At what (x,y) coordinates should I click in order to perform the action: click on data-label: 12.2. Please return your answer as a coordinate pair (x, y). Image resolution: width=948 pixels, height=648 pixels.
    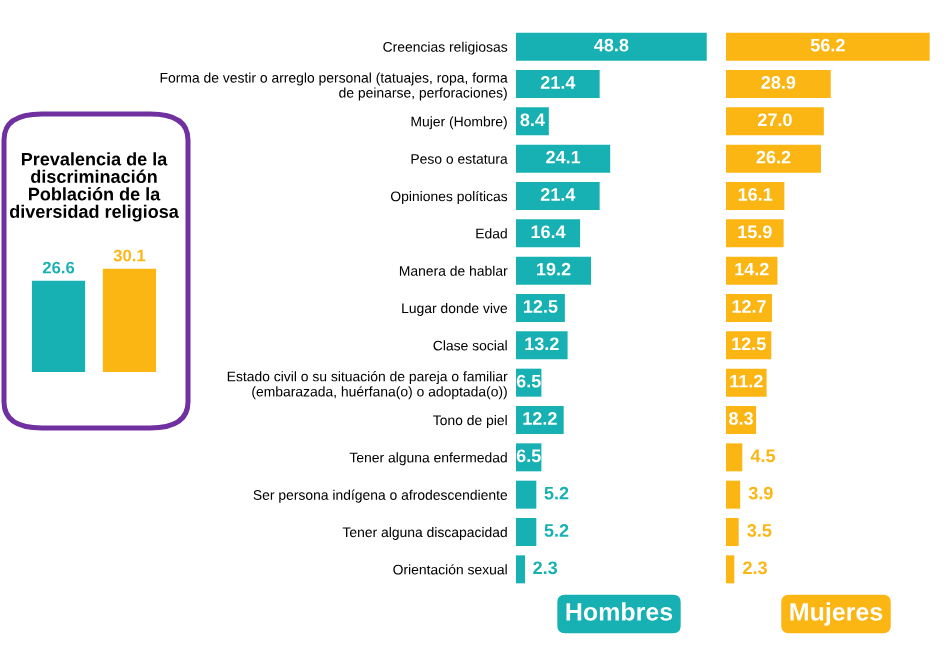
    Looking at the image, I should click on (540, 418).